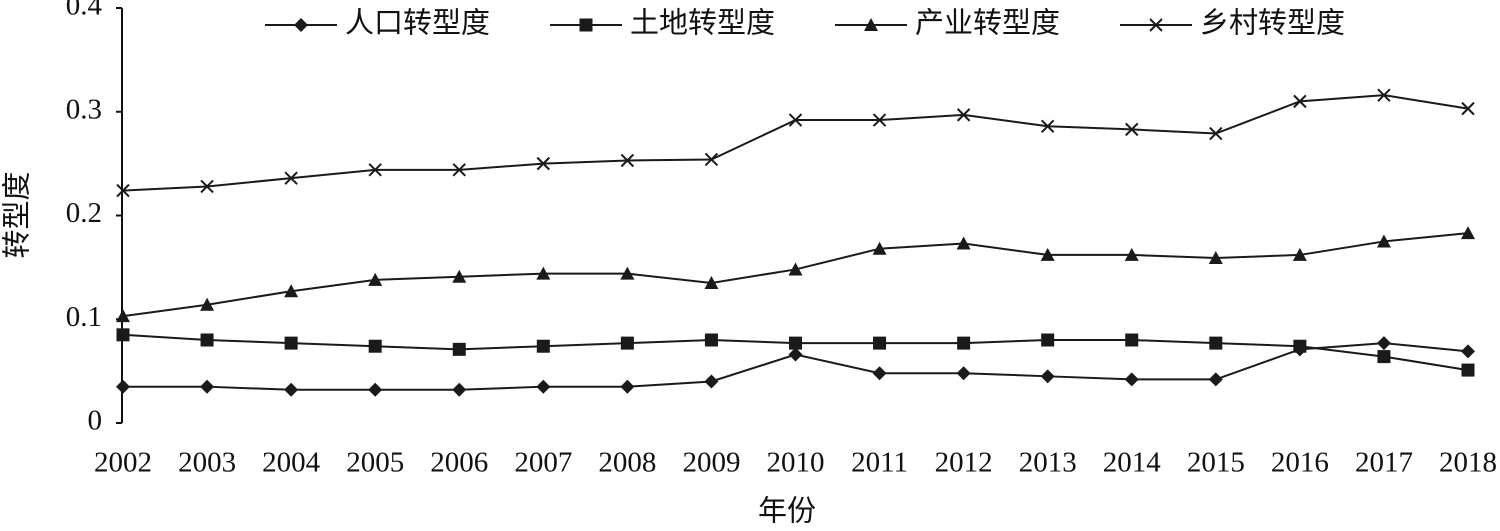 This screenshot has height=531, width=1500. Describe the element at coordinates (702, 23) in the screenshot. I see `legend-label: 土地转型度` at that location.